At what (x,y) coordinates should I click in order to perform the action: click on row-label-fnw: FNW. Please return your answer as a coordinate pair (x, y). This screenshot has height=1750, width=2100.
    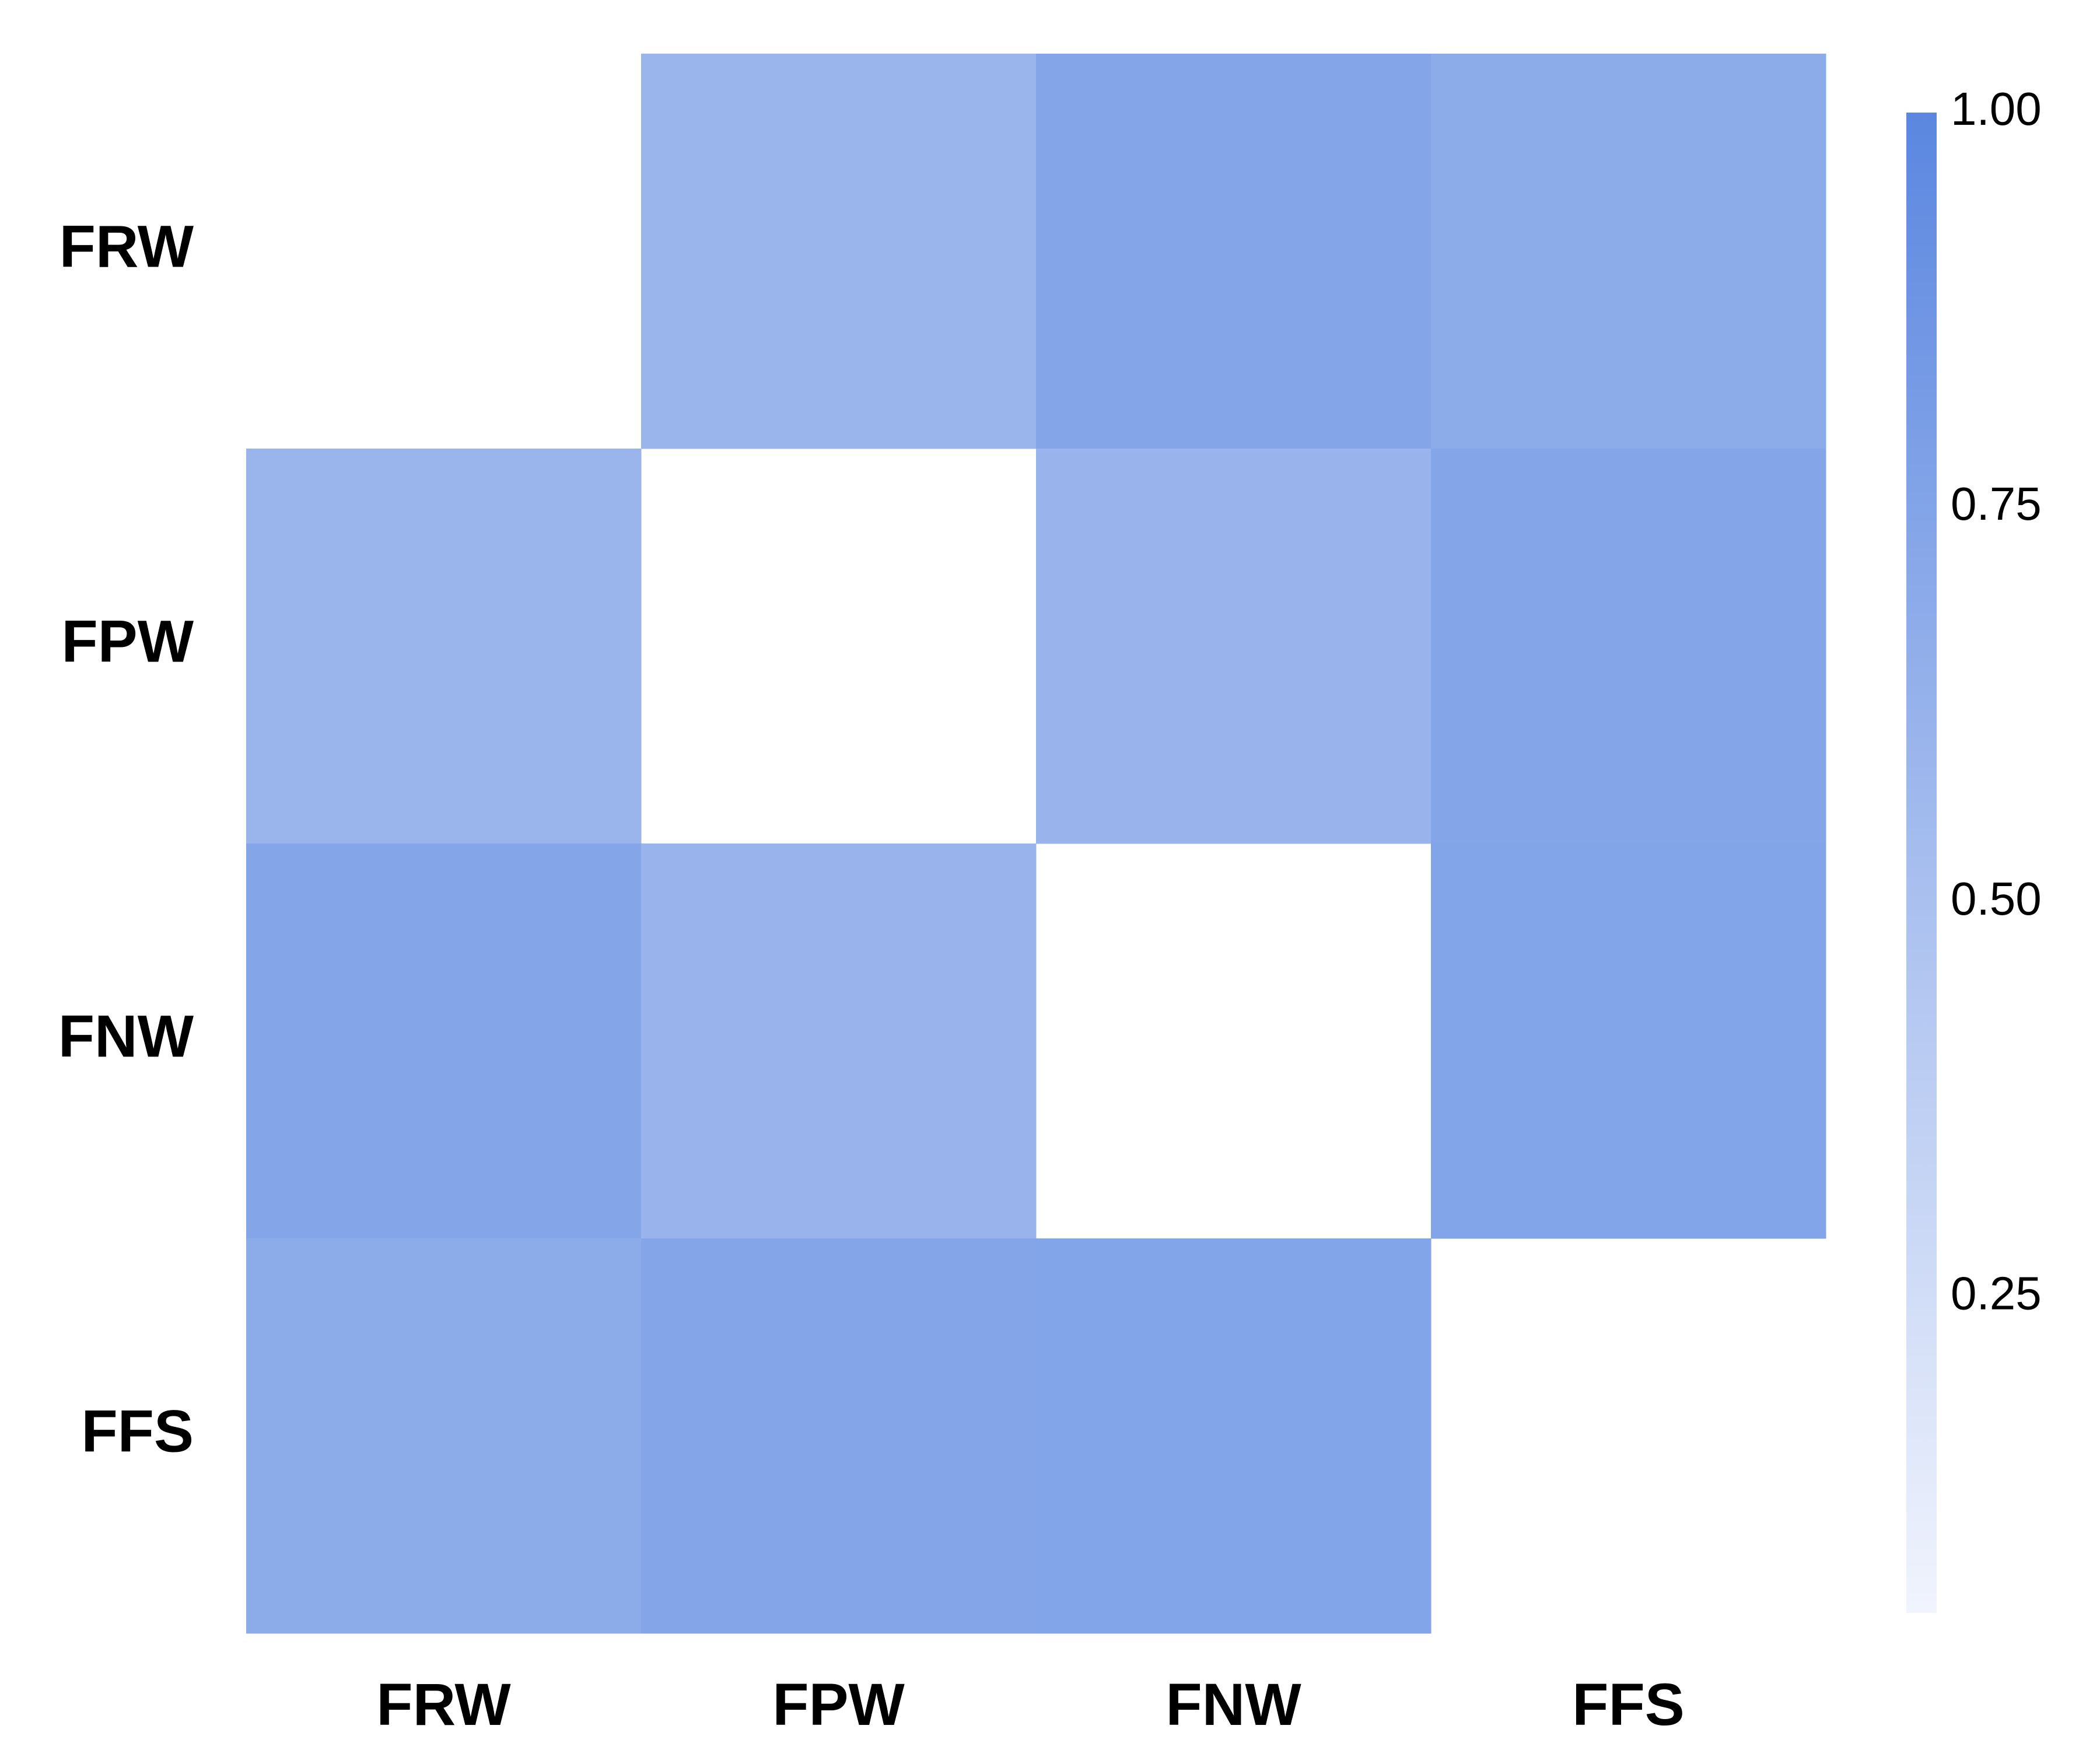
    Looking at the image, I should click on (126, 1036).